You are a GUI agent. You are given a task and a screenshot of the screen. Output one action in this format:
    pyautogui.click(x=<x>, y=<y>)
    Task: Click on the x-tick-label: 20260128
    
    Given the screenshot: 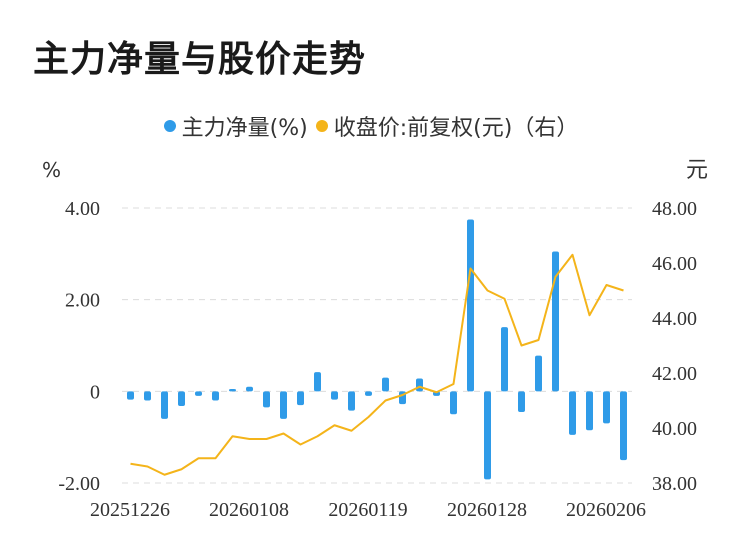 What is the action you would take?
    pyautogui.click(x=487, y=510)
    